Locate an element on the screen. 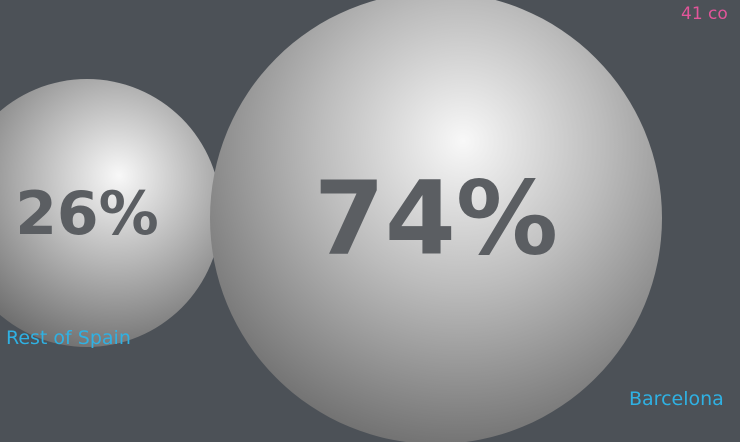  value-label-barcelona: 74% is located at coordinates (436, 219).